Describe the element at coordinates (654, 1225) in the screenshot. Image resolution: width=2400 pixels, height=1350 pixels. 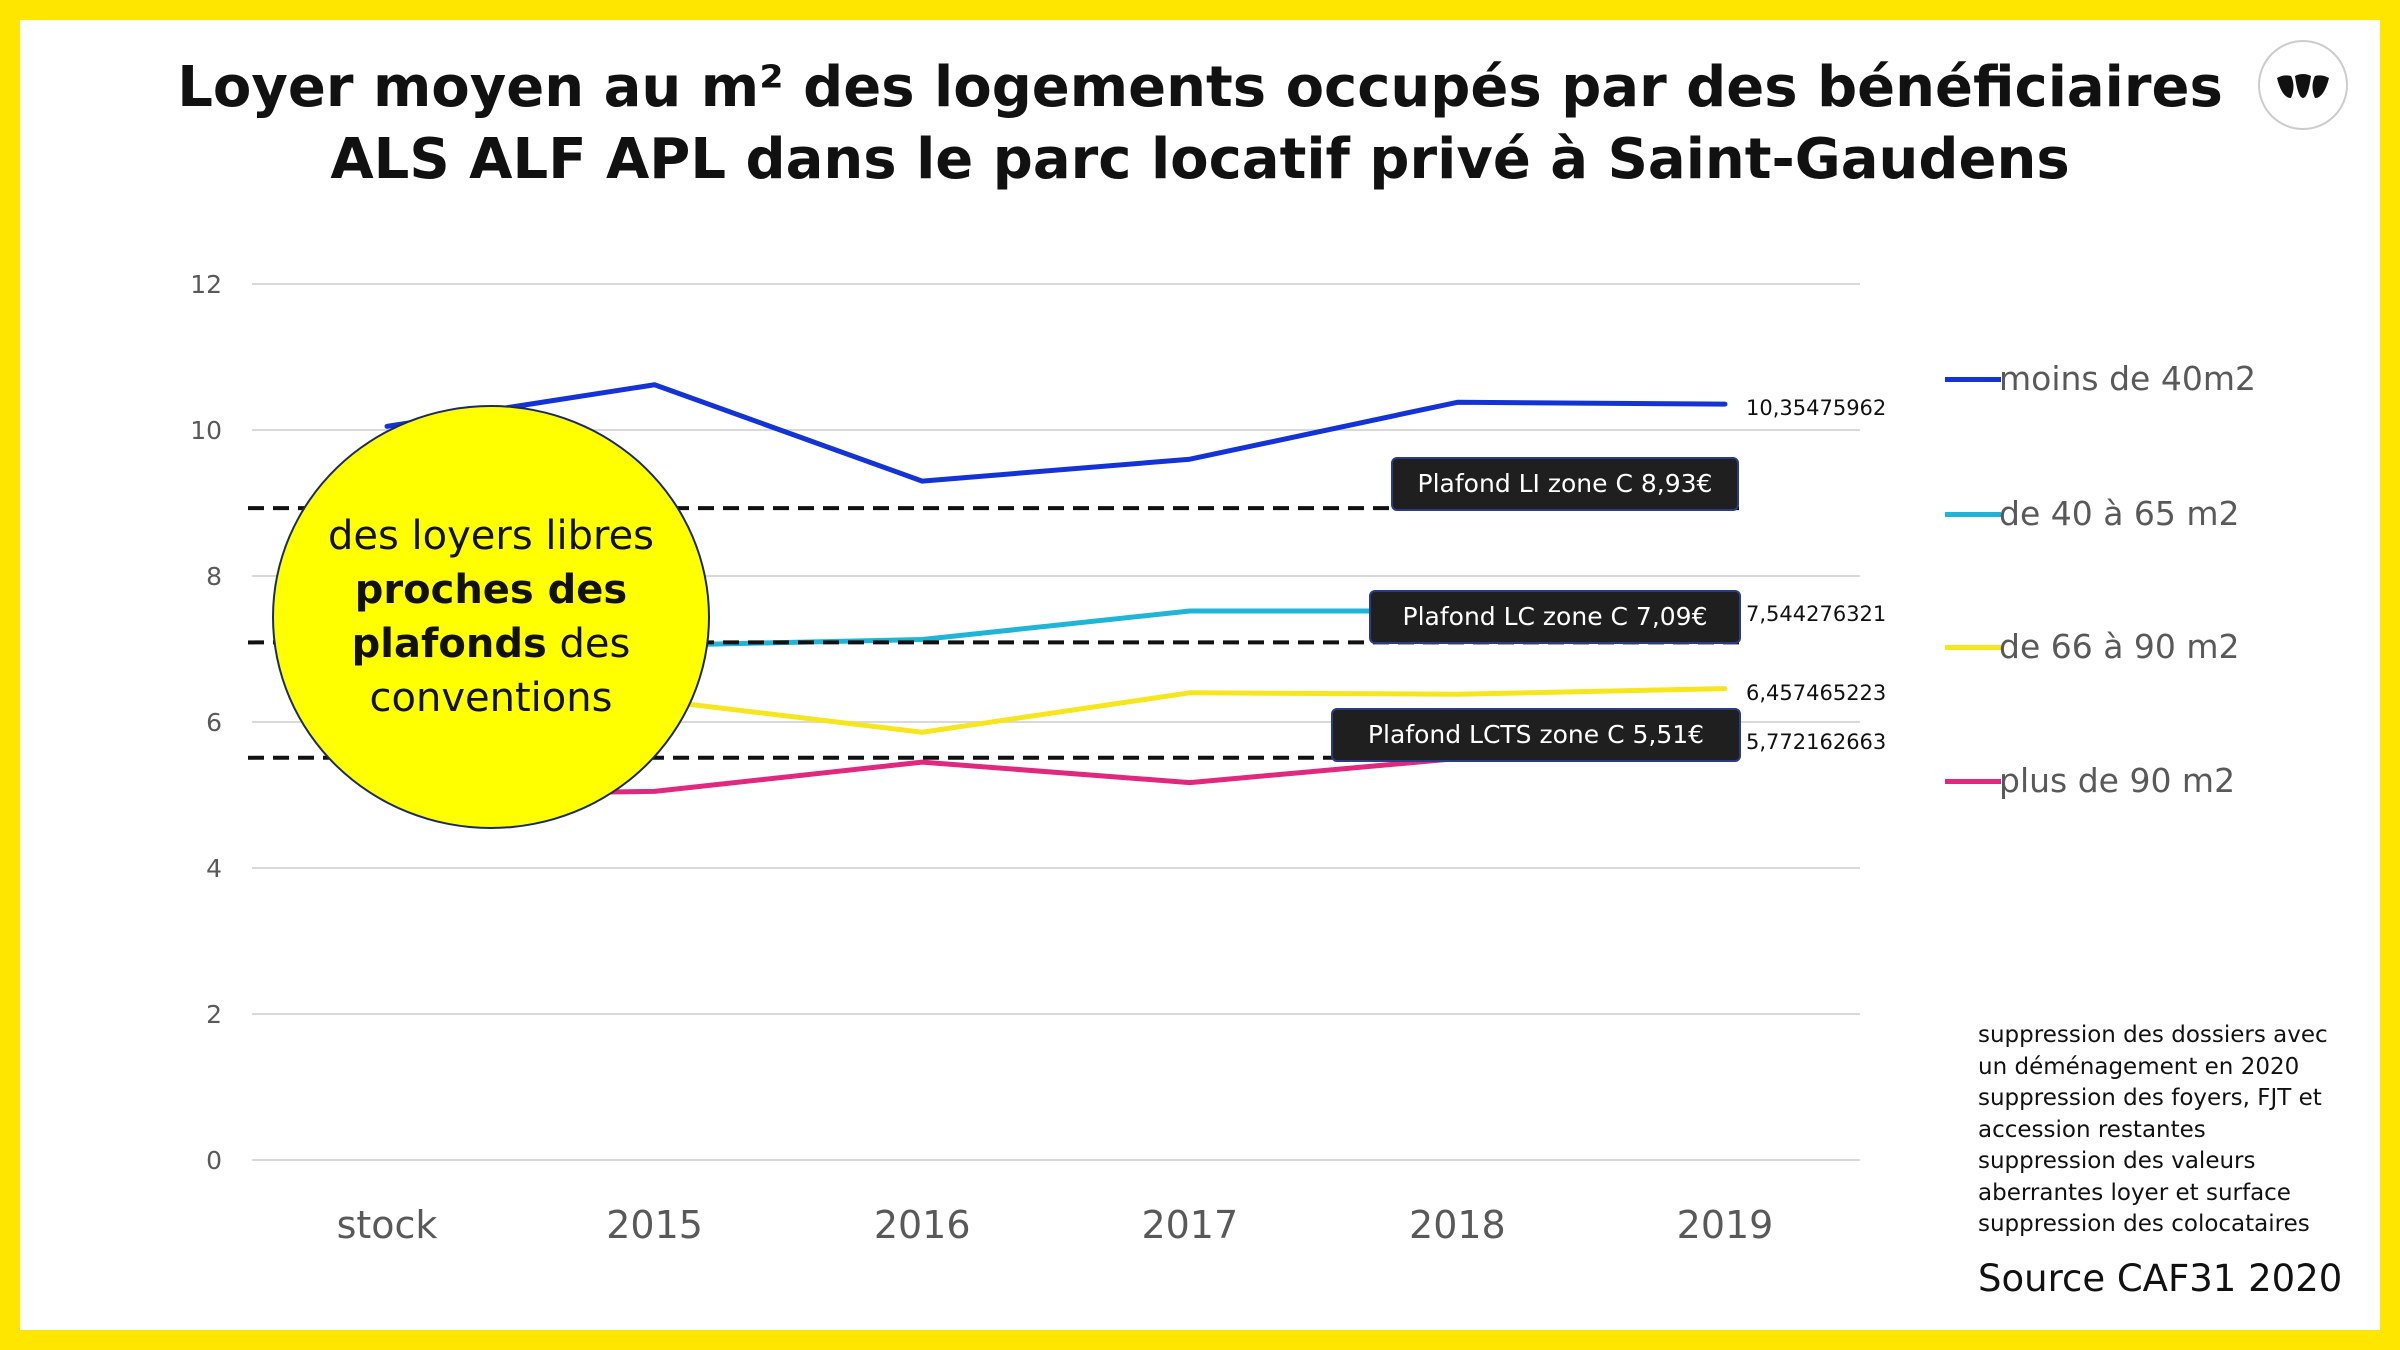
I see `x-tick-label: 2015` at that location.